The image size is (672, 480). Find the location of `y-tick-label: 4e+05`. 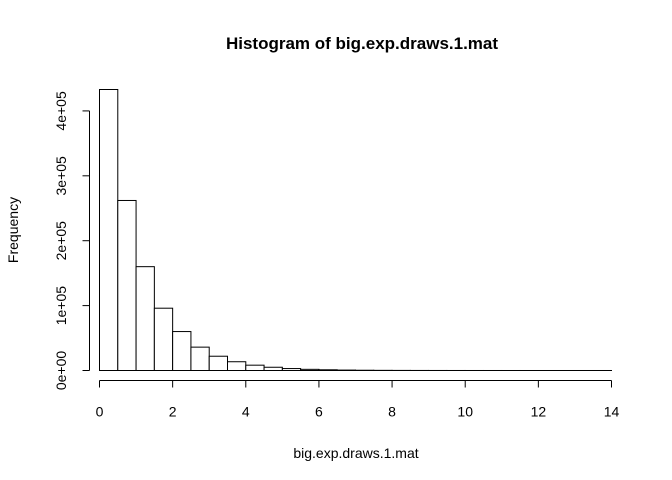

y-tick-label: 4e+05 is located at coordinates (61, 111).